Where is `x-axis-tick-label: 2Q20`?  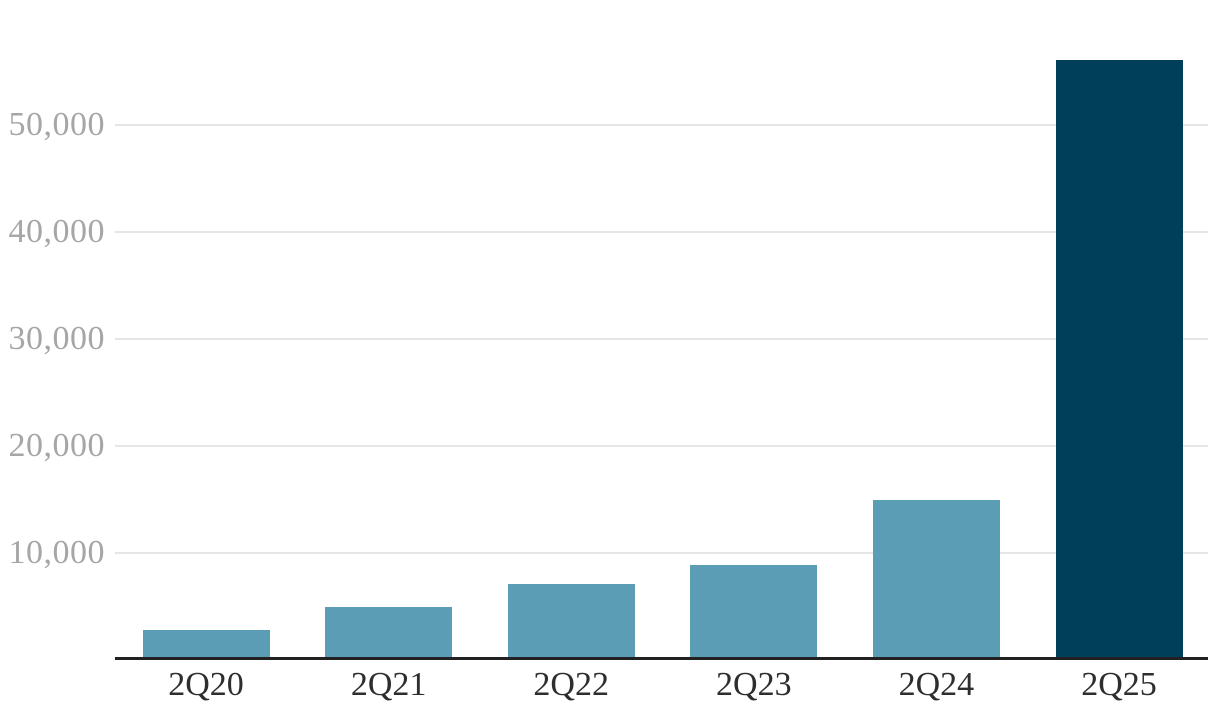
x-axis-tick-label: 2Q20 is located at coordinates (206, 684).